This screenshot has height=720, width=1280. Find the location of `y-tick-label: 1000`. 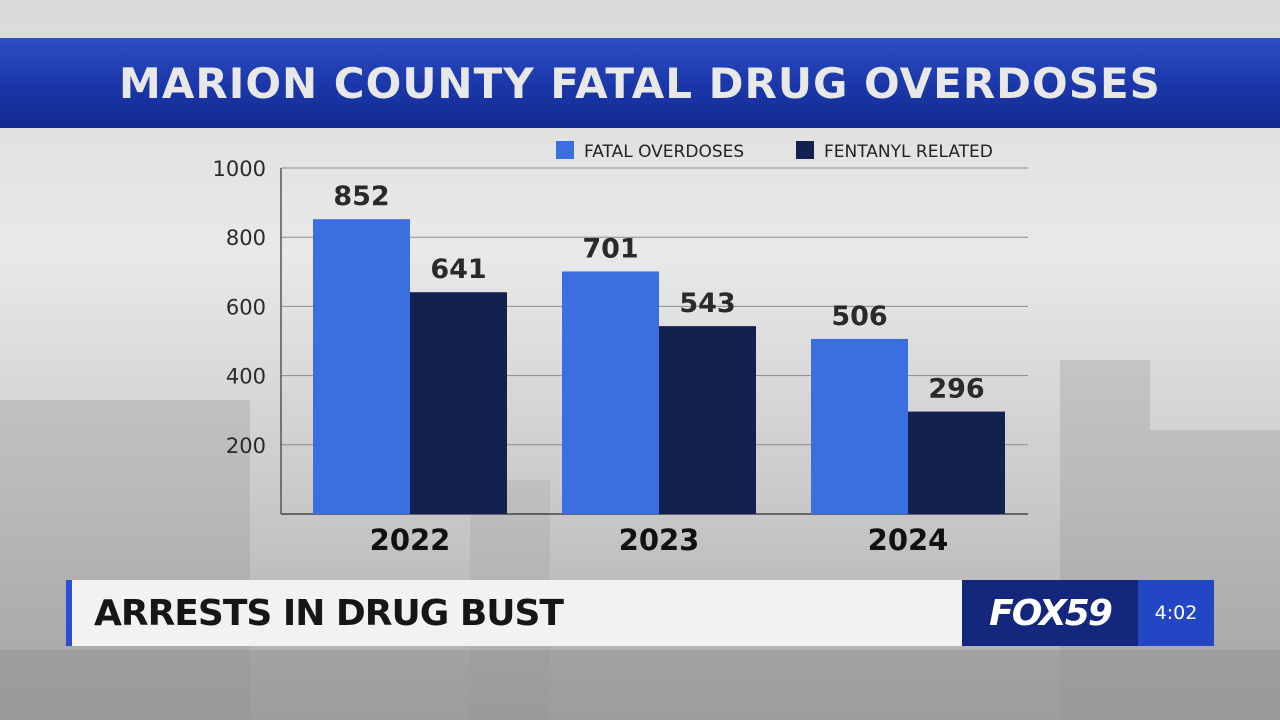

y-tick-label: 1000 is located at coordinates (239, 169).